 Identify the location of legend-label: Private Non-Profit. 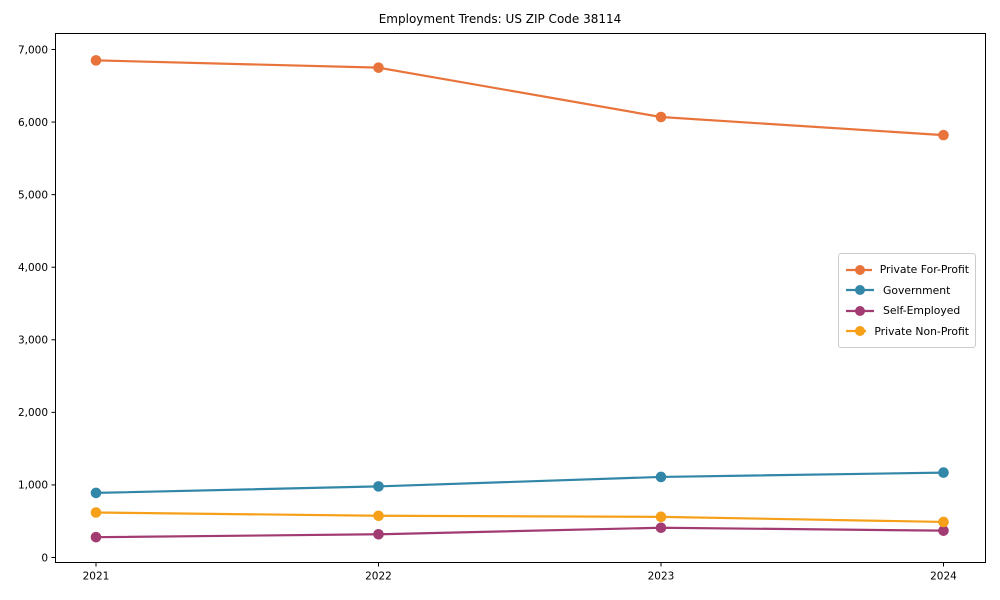
(921, 331).